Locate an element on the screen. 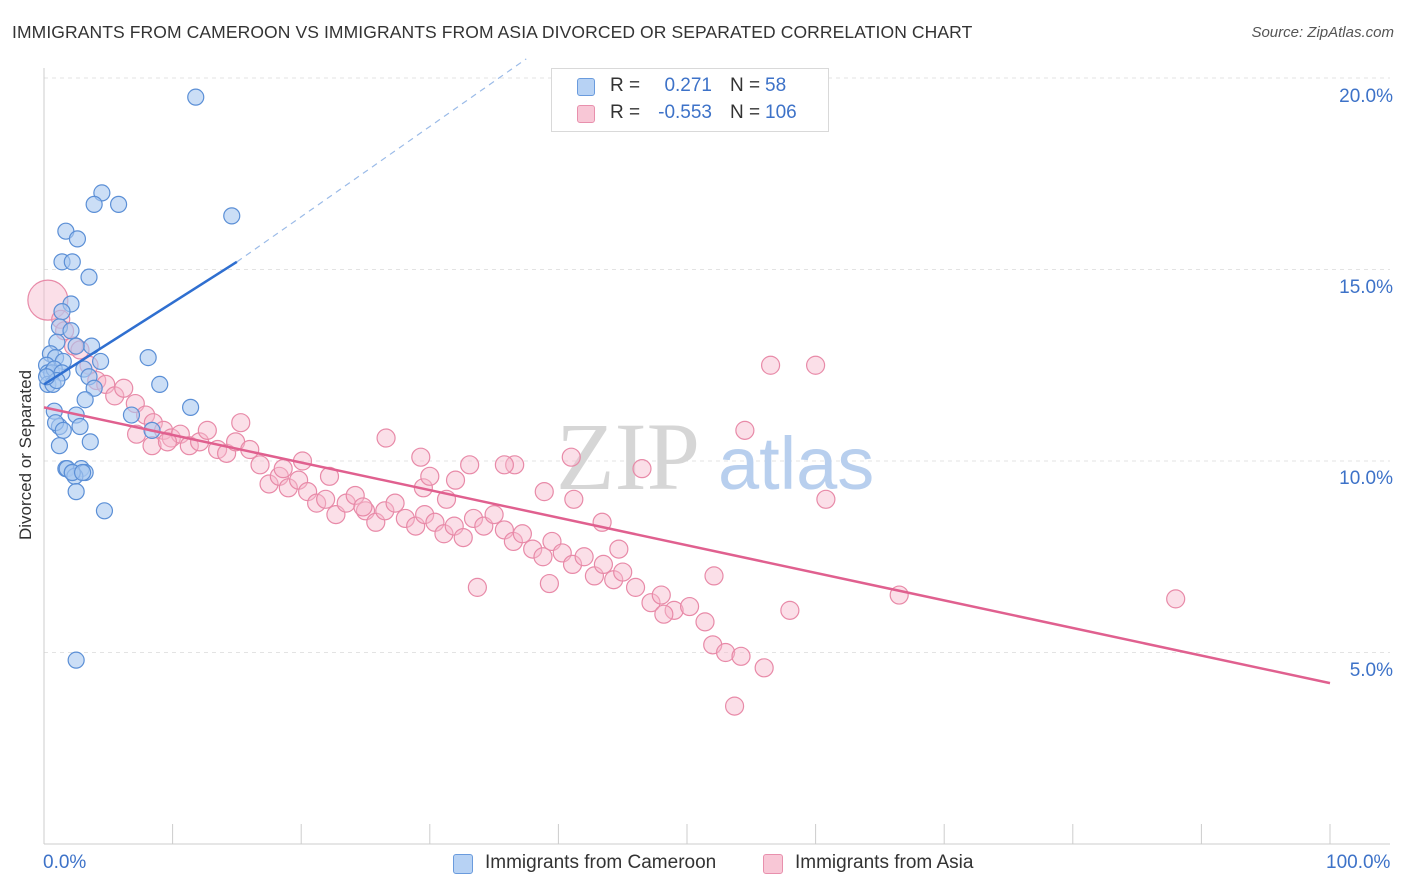  legend-row-asia: R = -0.553 N = 106 is located at coordinates (690, 113).